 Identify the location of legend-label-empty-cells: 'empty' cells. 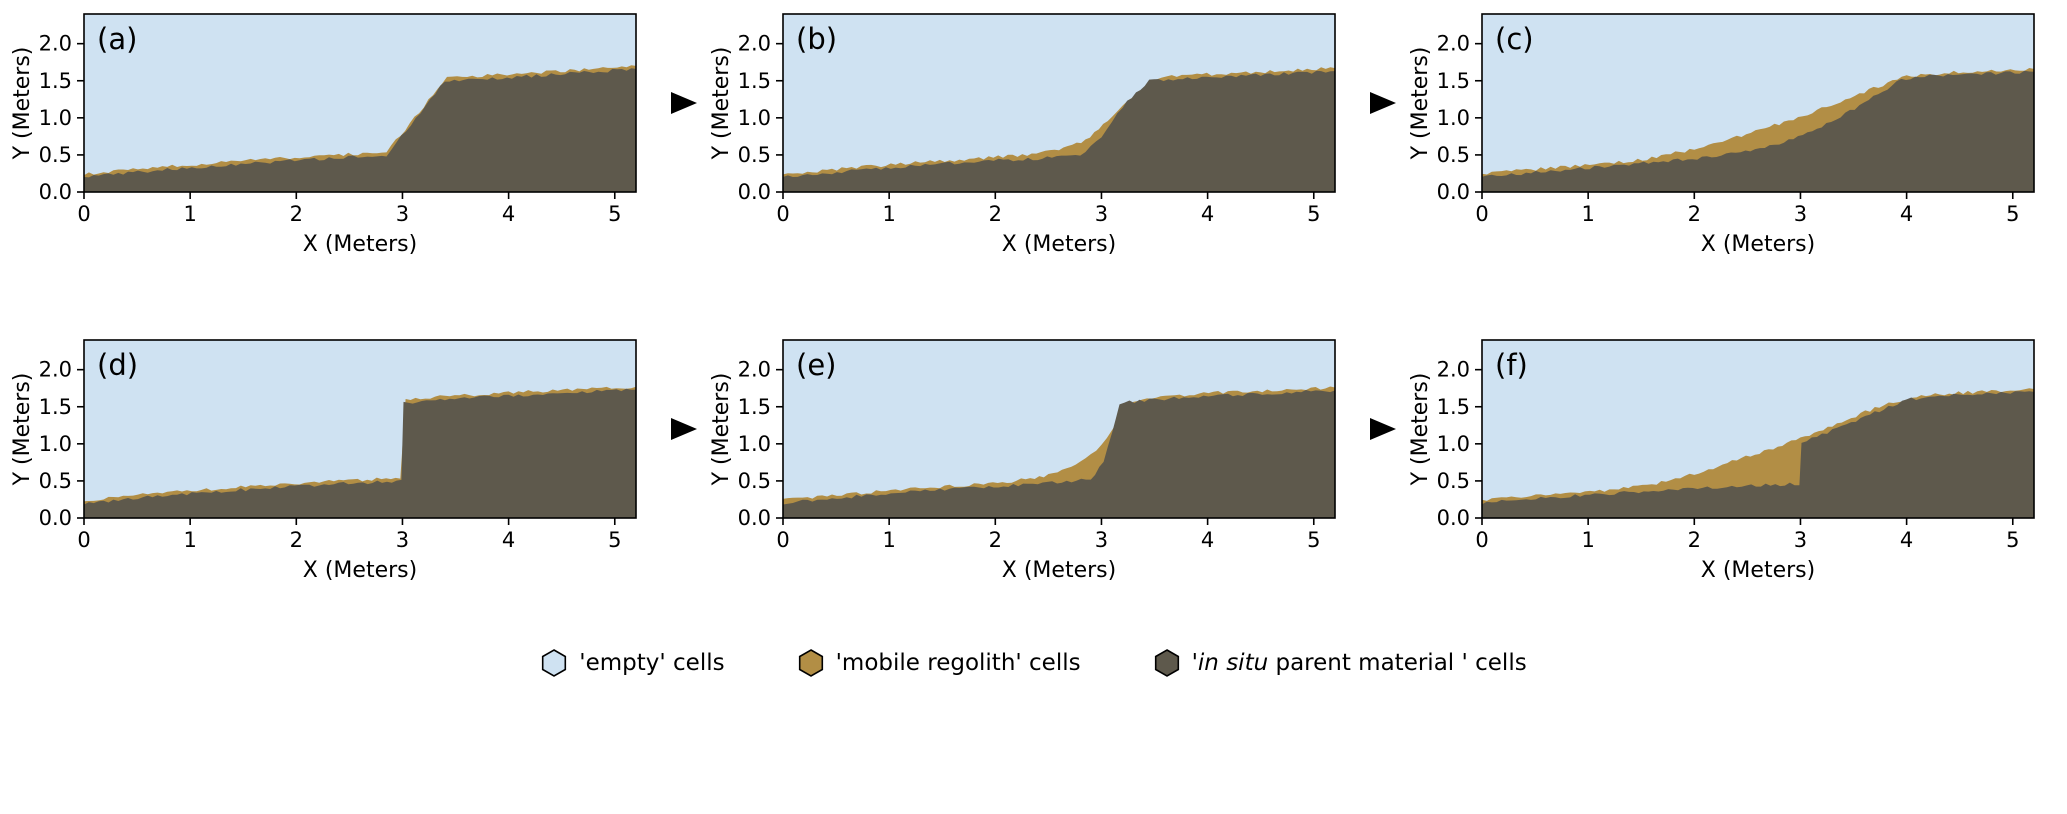
(652, 663).